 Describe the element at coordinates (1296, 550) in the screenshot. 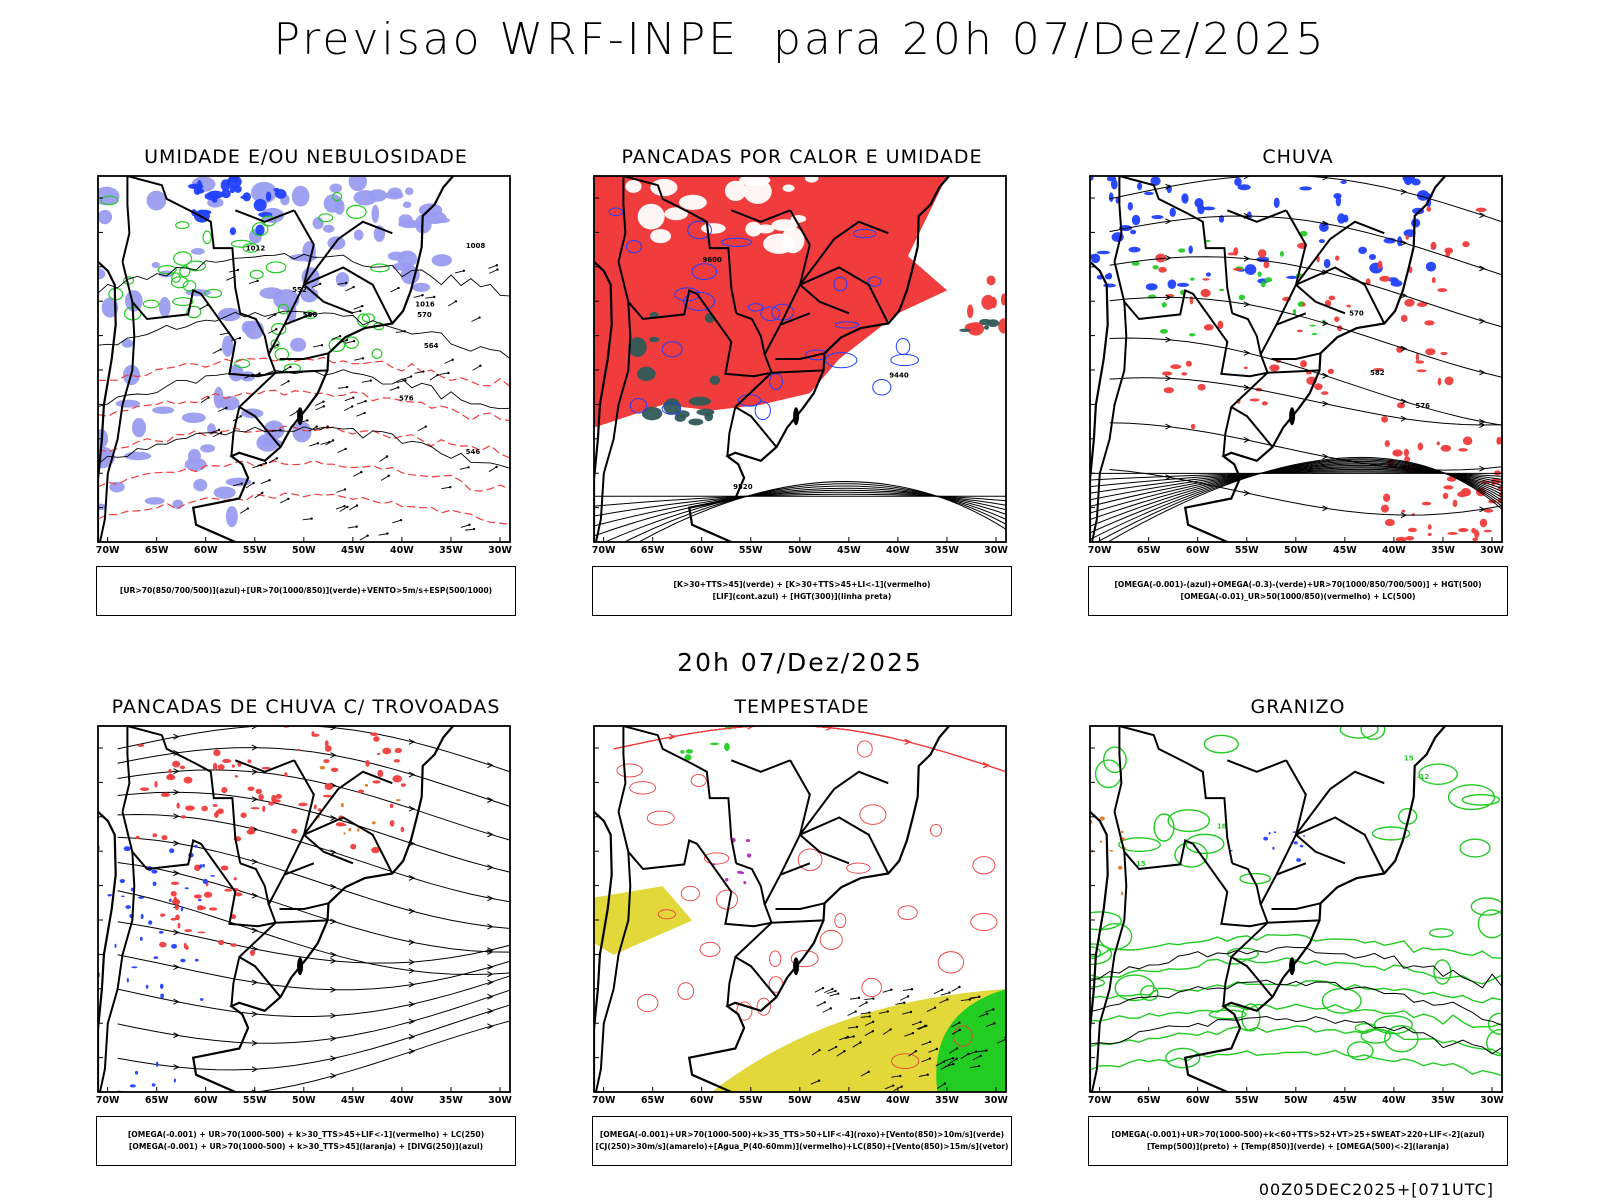

I see `lon-label: 50W` at that location.